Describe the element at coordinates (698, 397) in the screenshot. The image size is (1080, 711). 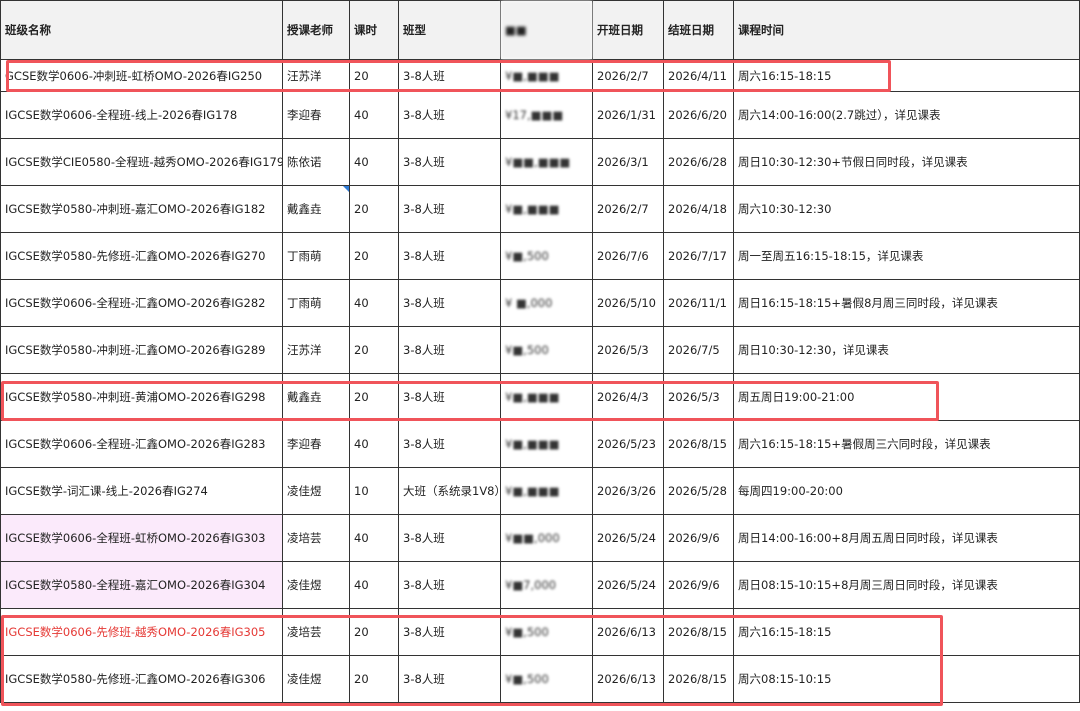
I see `end-date-cell: 2026/5/3` at that location.